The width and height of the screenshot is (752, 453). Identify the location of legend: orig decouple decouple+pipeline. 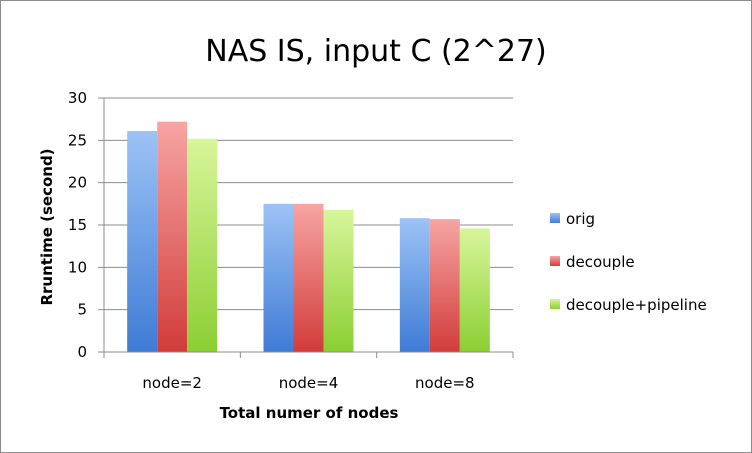
(628, 262).